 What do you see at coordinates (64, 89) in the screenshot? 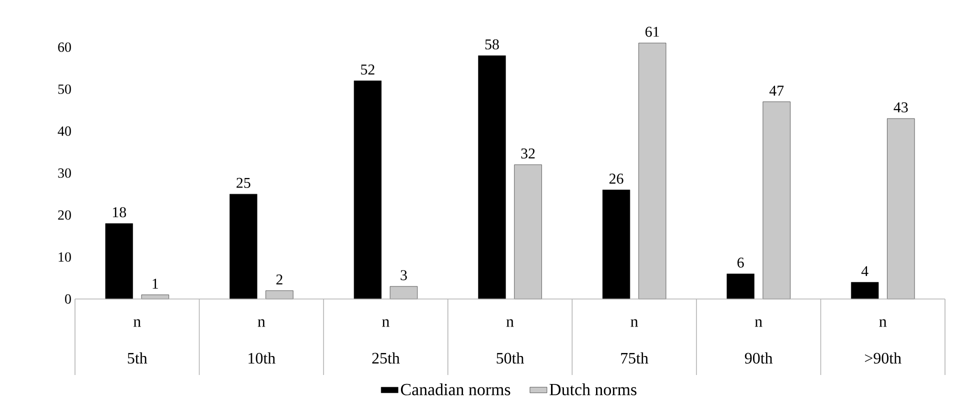
I see `y-tick-label: 50` at bounding box center [64, 89].